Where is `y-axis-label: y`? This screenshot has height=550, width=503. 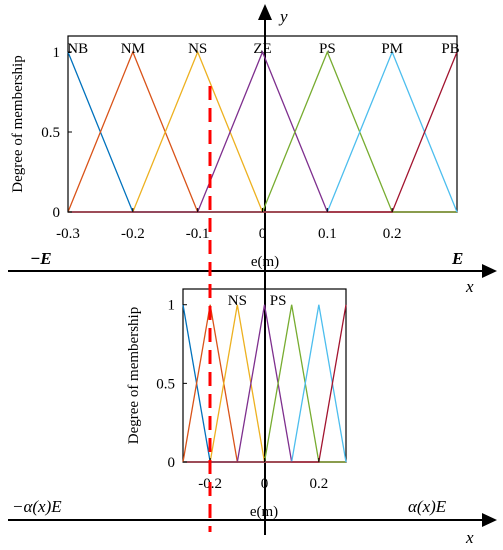 y-axis-label: y is located at coordinates (283, 16).